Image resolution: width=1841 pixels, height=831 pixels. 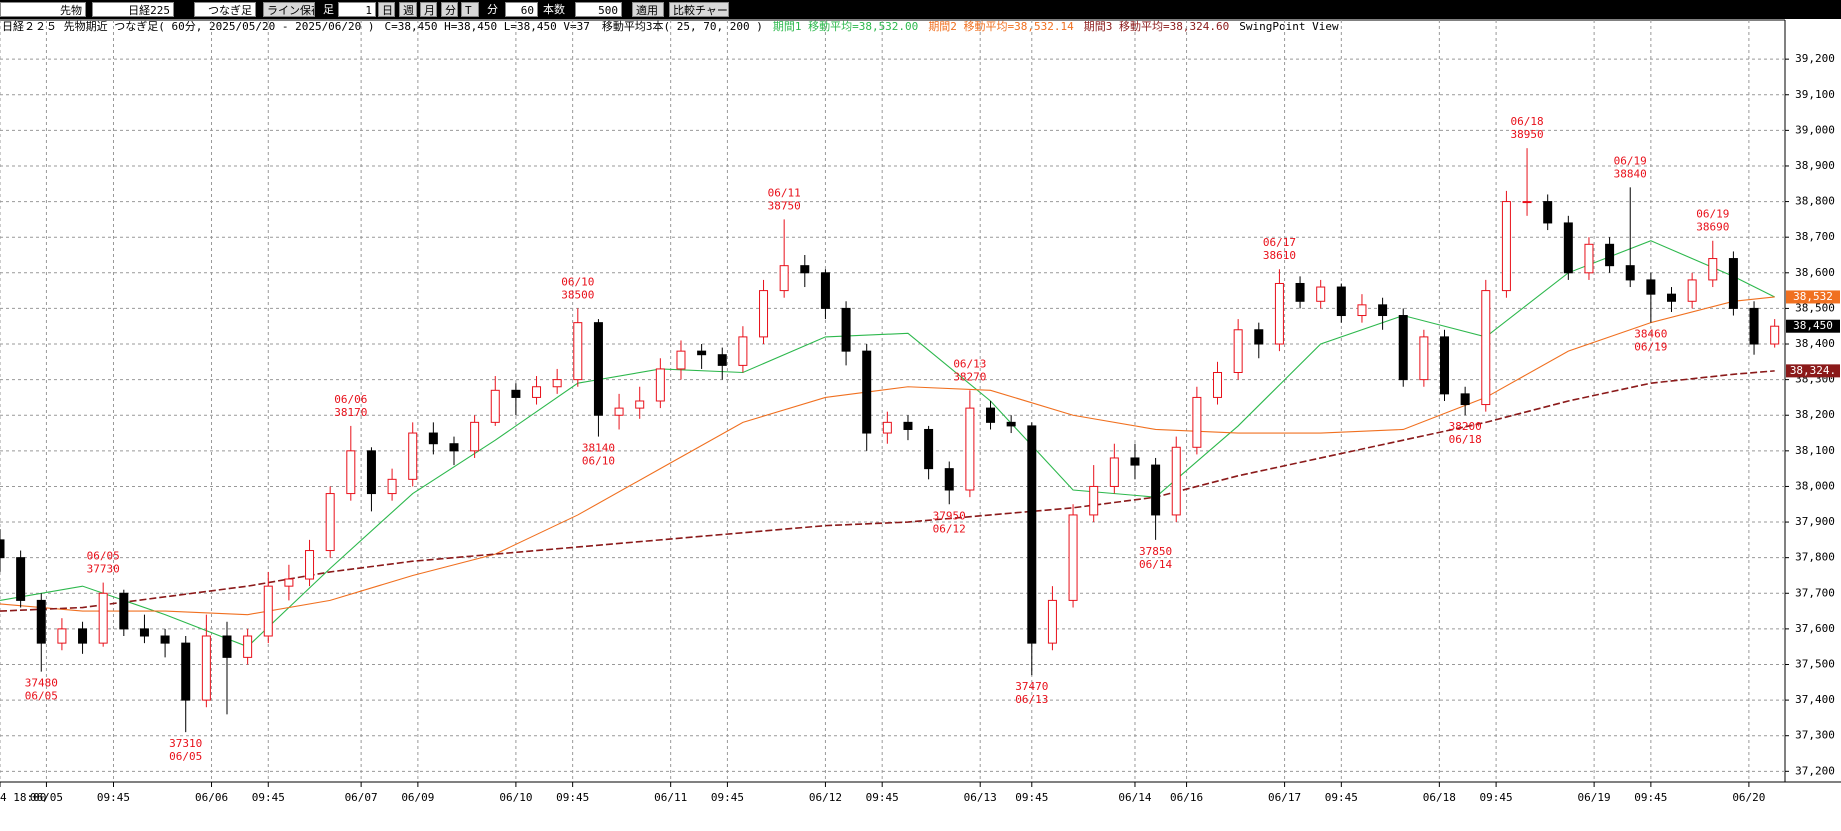 What do you see at coordinates (980, 797) in the screenshot?
I see `x-tick-label: 06/13` at bounding box center [980, 797].